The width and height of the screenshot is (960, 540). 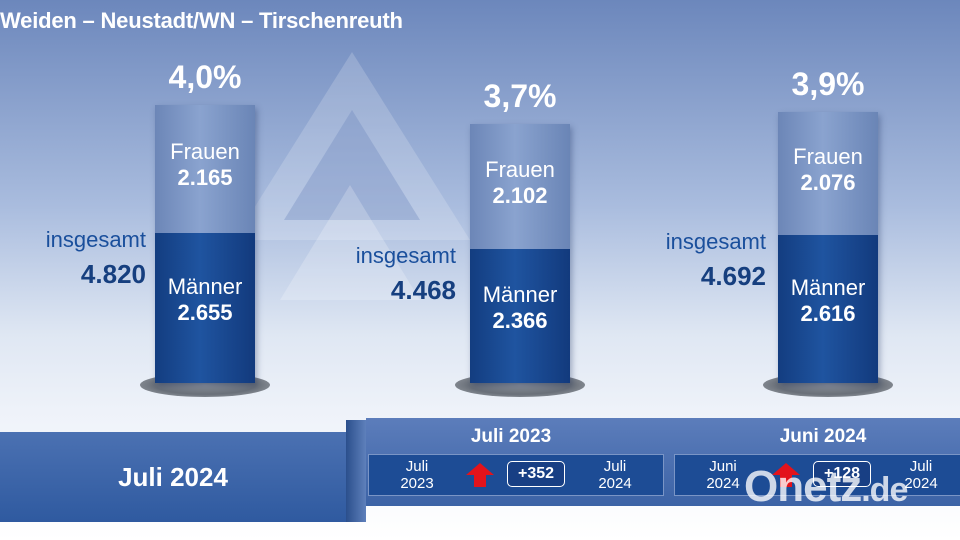 I want to click on footer-divider, so click(x=356, y=471).